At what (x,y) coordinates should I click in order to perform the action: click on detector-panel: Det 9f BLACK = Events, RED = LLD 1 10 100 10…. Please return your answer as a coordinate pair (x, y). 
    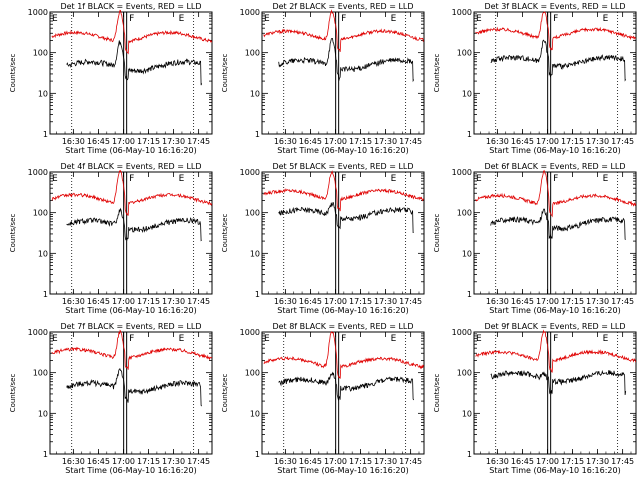
    Looking at the image, I should click on (535, 398).